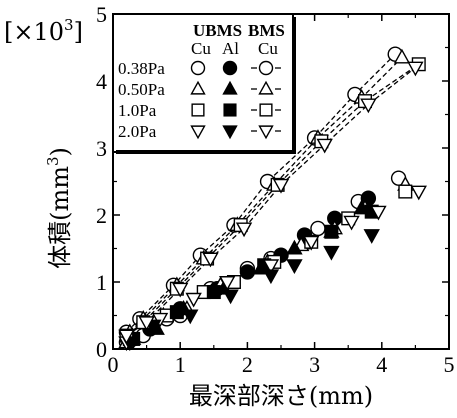 This screenshot has height=418, width=457. Describe the element at coordinates (266, 30) in the screenshot. I see `legend-header-bms: BMS` at that location.